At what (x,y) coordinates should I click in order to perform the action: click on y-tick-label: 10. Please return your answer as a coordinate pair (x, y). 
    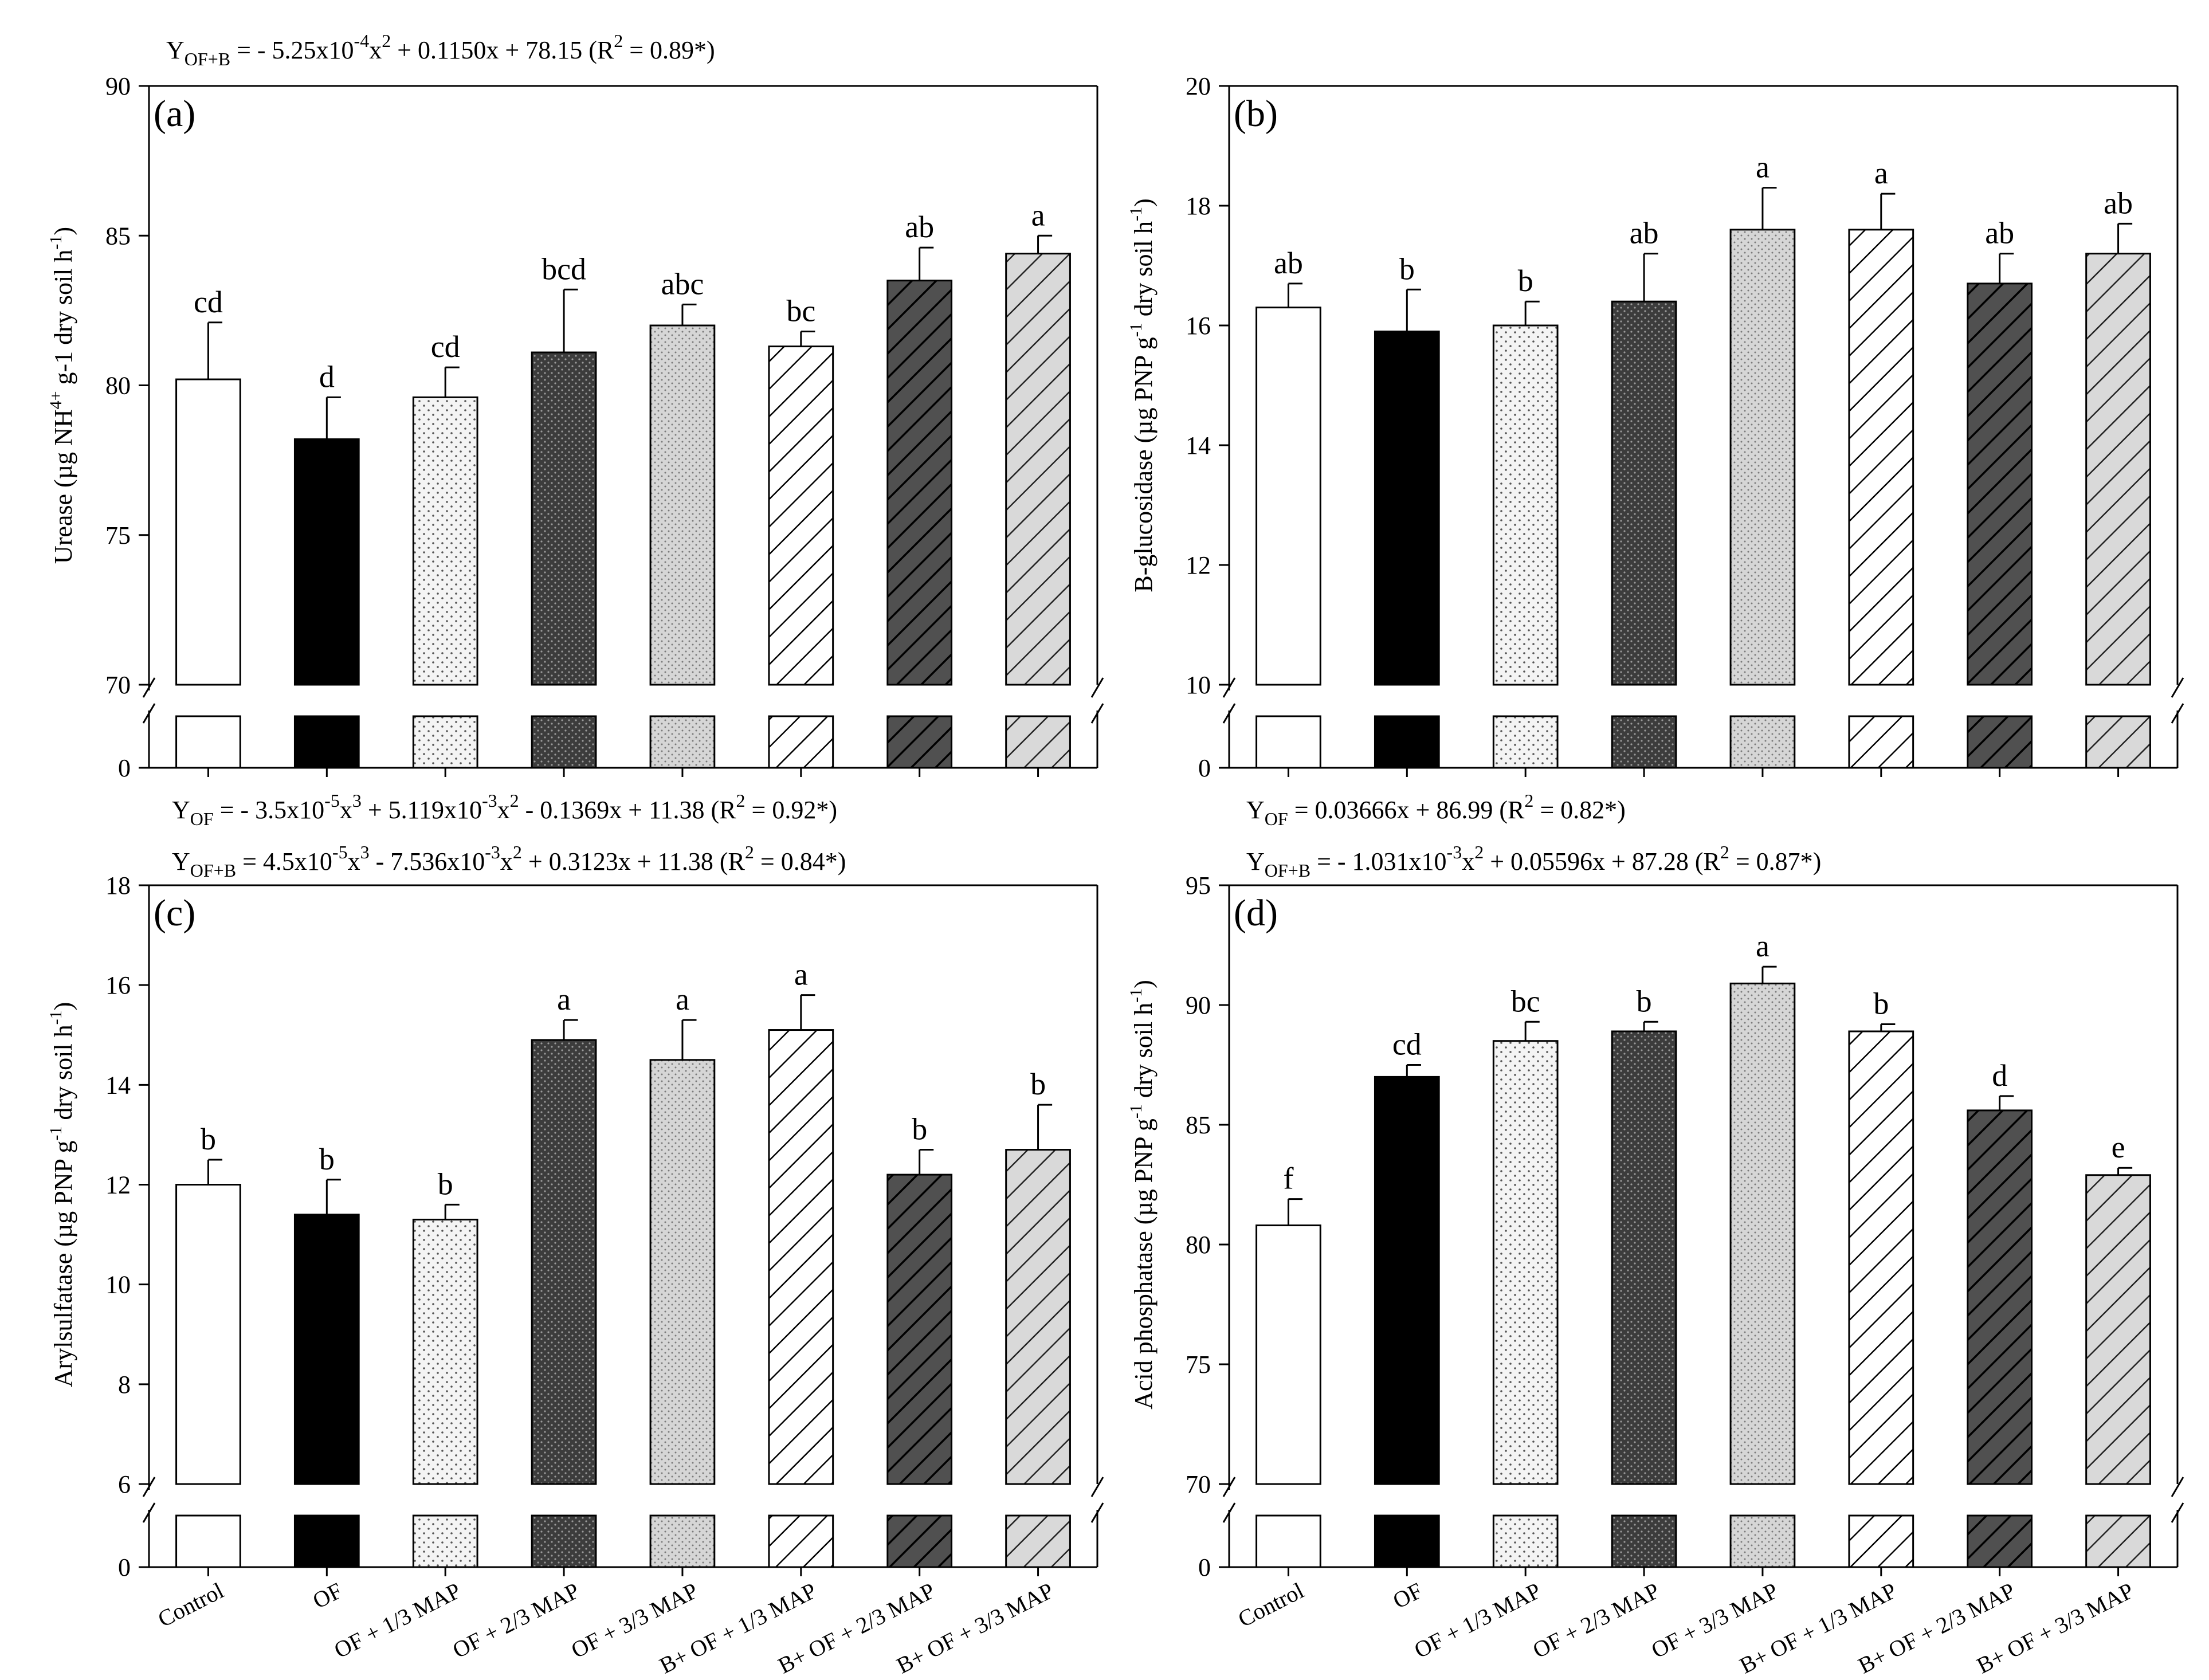
    Looking at the image, I should click on (118, 1285).